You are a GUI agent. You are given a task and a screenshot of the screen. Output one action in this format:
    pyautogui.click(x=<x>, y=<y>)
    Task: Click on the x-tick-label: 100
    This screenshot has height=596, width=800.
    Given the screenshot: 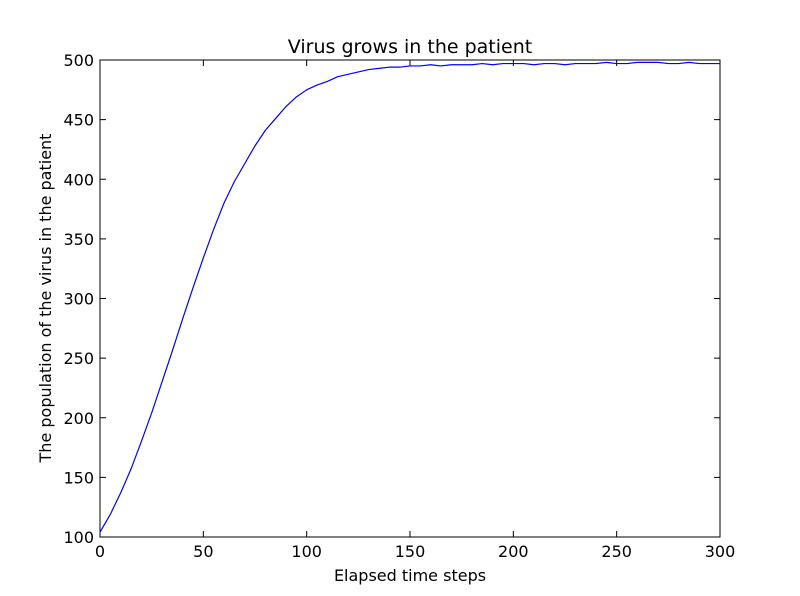 What is the action you would take?
    pyautogui.click(x=306, y=551)
    